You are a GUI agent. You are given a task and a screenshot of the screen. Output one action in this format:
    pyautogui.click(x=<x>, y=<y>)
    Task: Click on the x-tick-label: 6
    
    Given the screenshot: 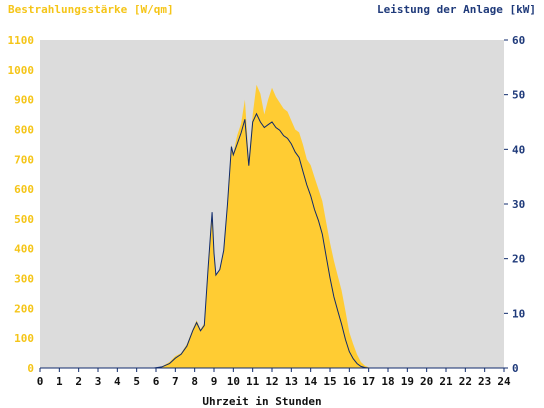 What is the action you would take?
    pyautogui.click(x=156, y=381)
    